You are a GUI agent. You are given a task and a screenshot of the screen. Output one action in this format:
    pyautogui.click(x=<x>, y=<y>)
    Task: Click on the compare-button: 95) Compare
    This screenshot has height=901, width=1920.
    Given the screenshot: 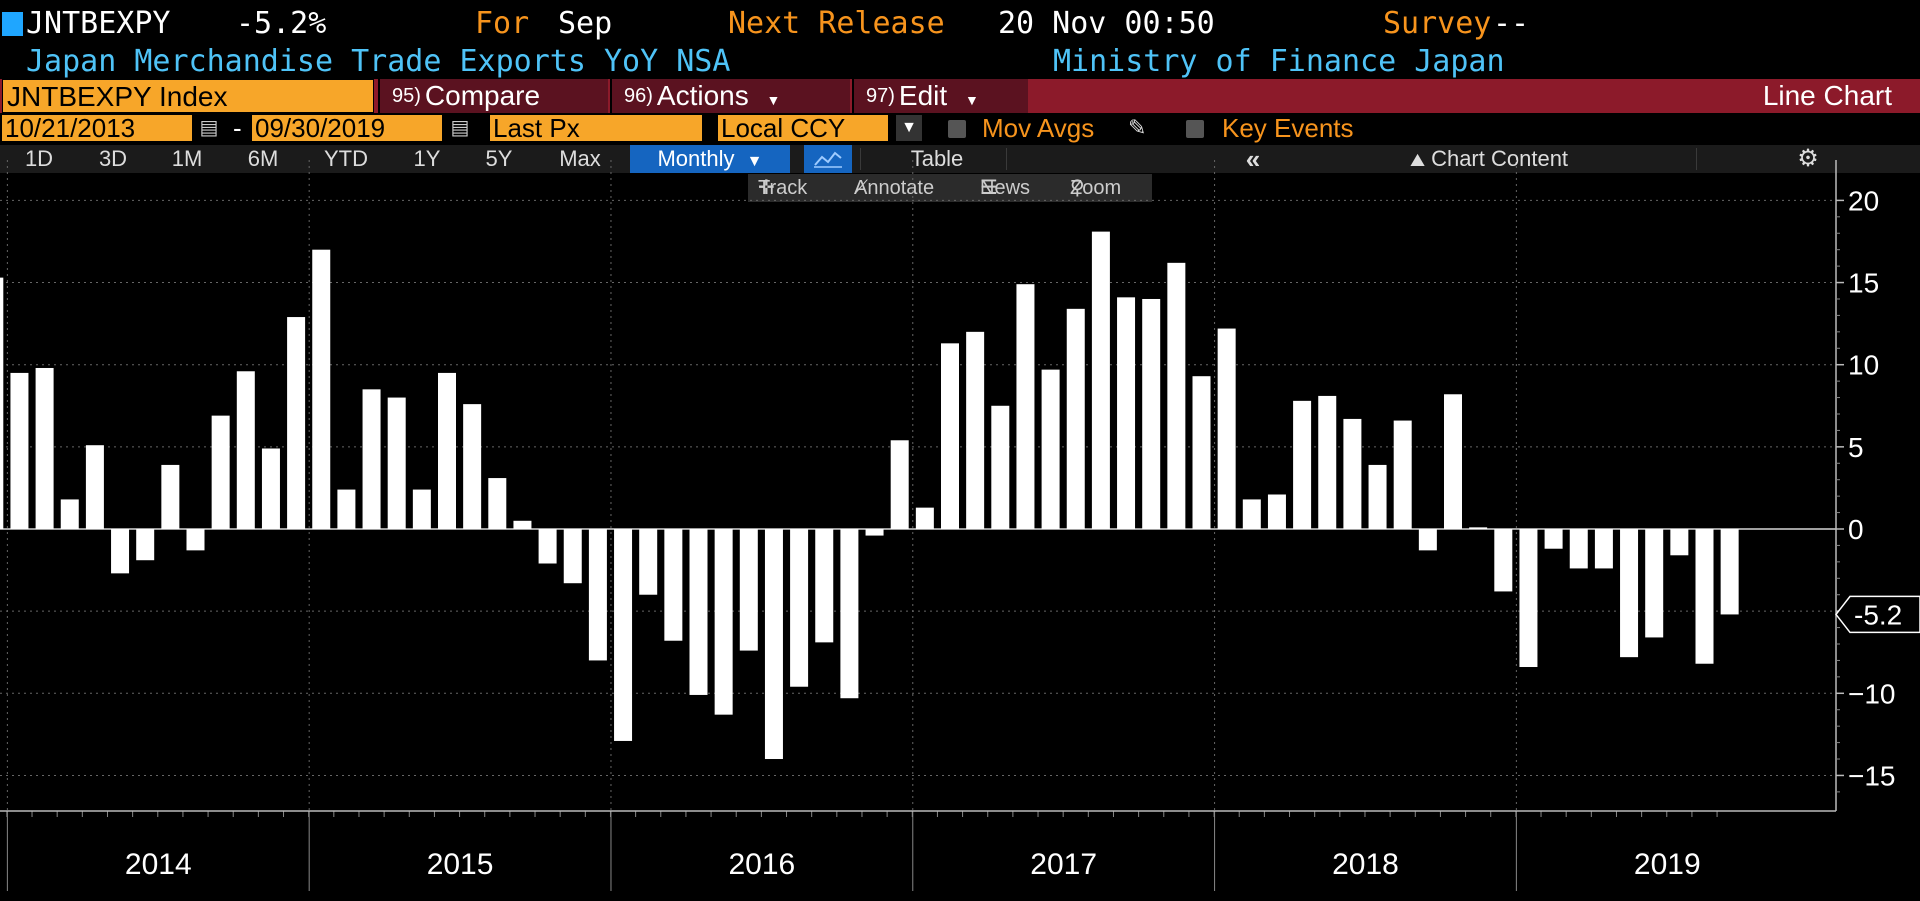 What is the action you would take?
    pyautogui.click(x=493, y=96)
    